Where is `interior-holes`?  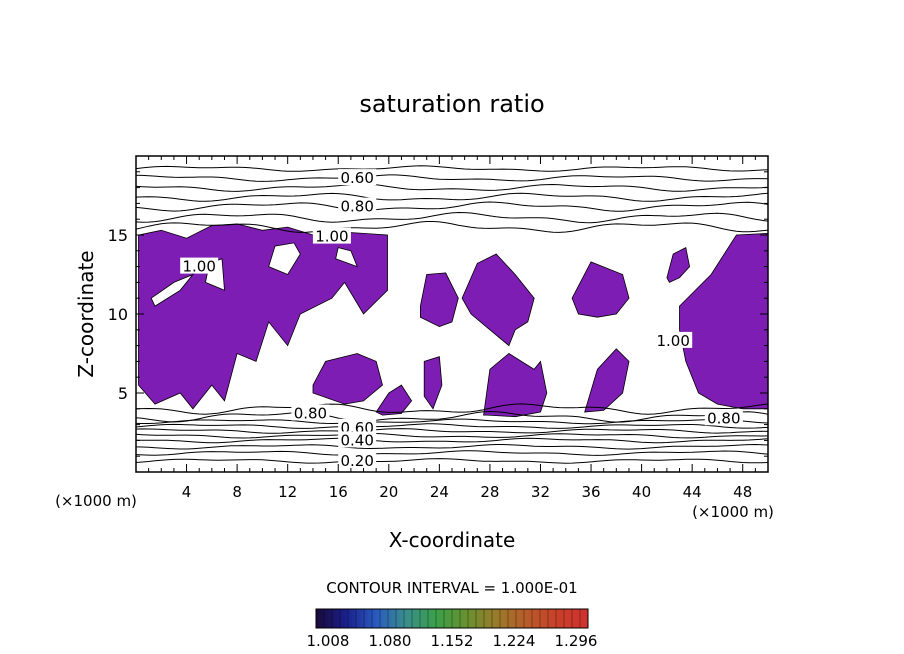 interior-holes is located at coordinates (254, 274).